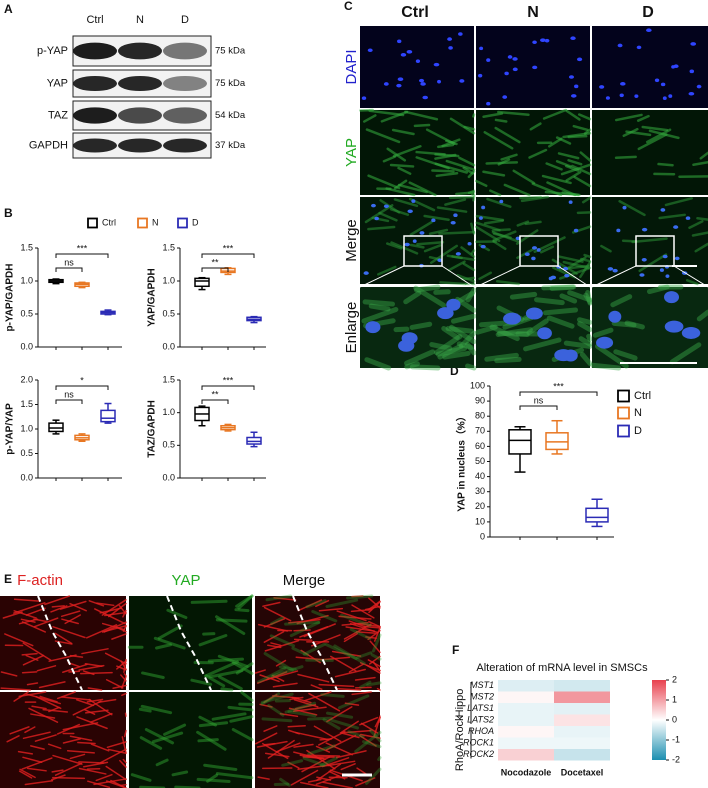  Describe the element at coordinates (69, 262) in the screenshot. I see `significance-label: ns` at that location.